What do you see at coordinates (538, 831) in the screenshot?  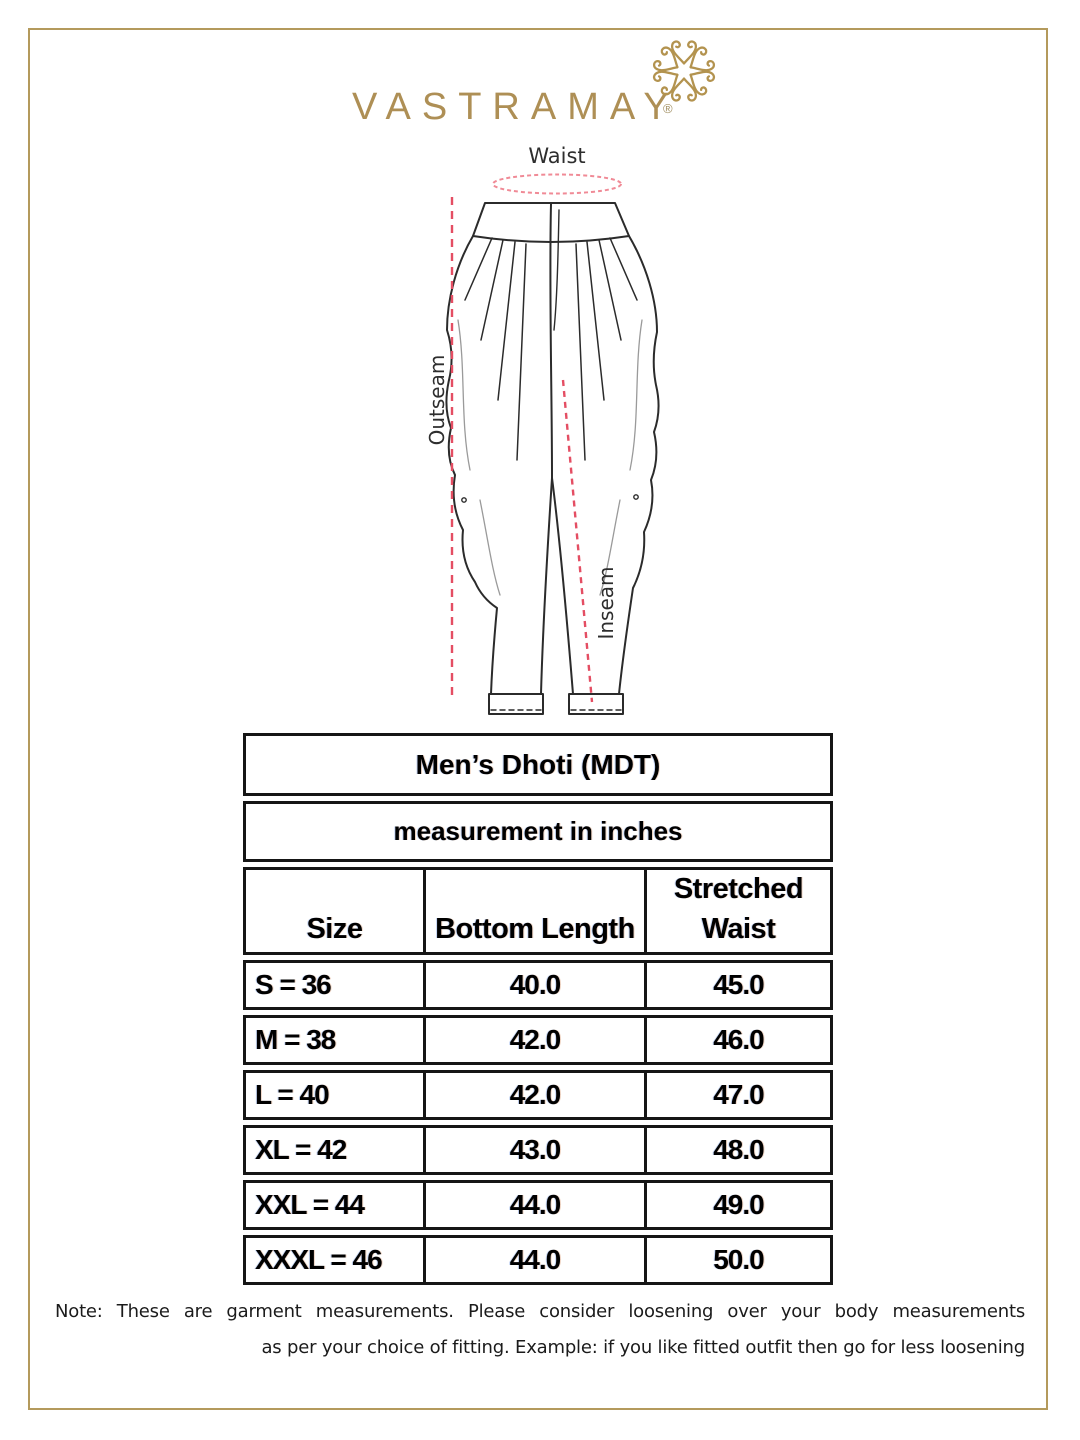 I see `size-chart-subtitle: measurement in inches` at bounding box center [538, 831].